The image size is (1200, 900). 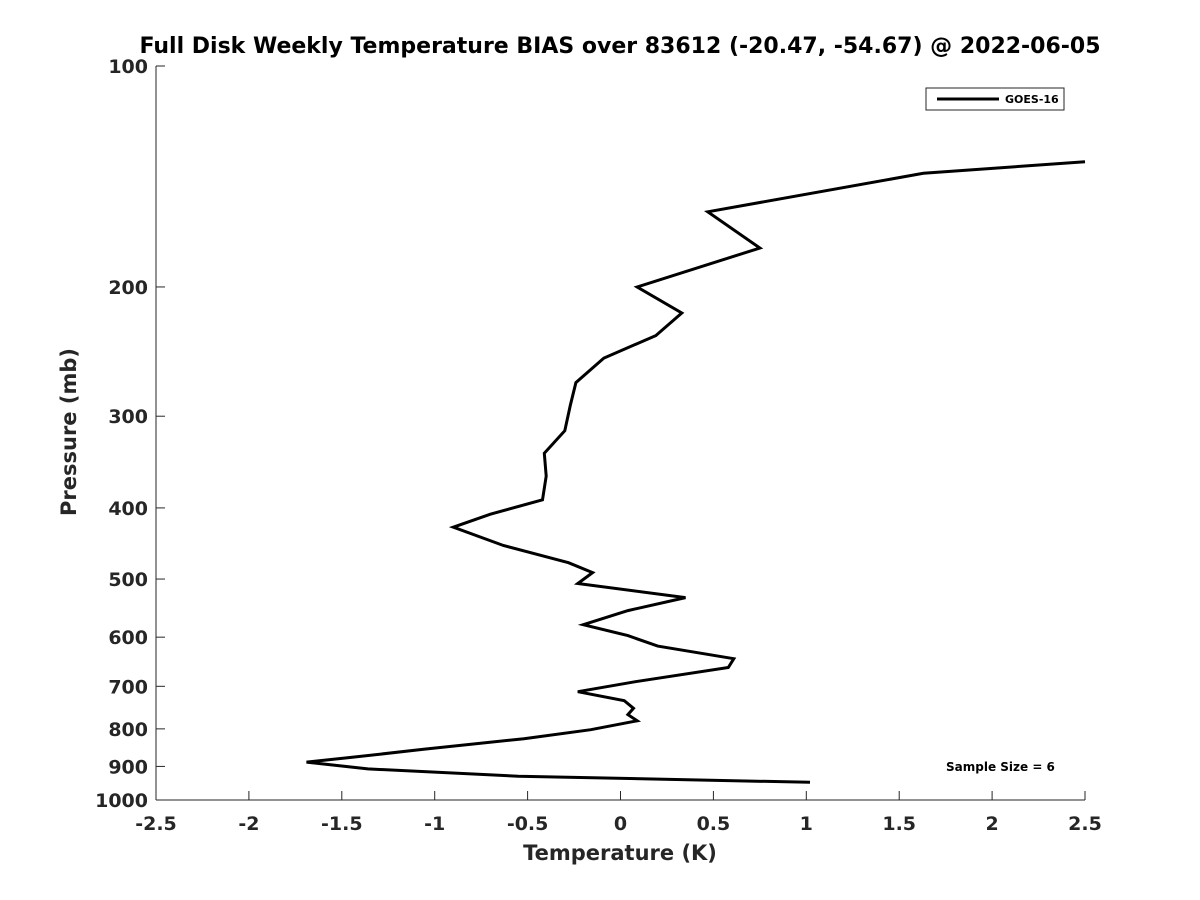 I want to click on y-ticks: 100 200 300 400 500 600 700 800 900 1000, so click(x=130, y=434).